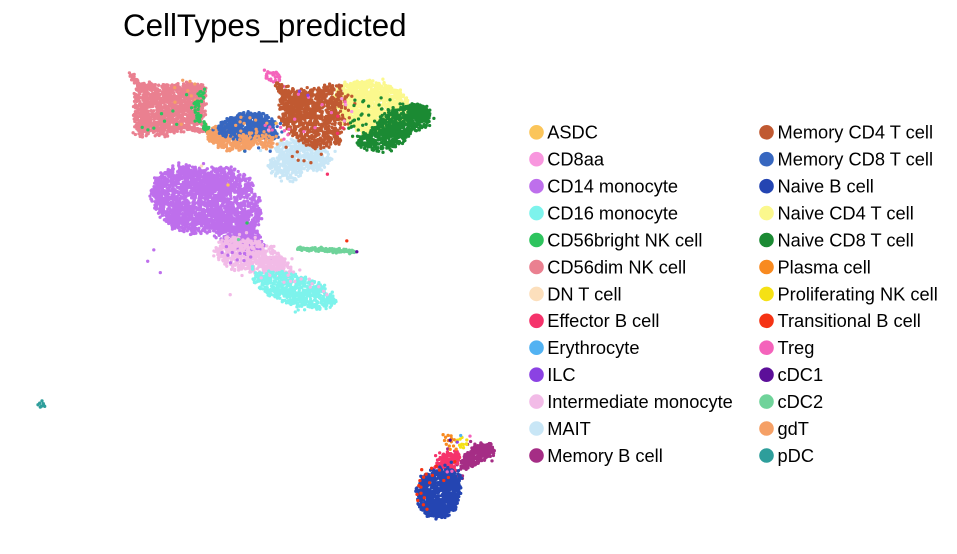 This screenshot has height=554, width=957. Describe the element at coordinates (858, 293) in the screenshot. I see `svg-text: Proliferating NK cell` at that location.